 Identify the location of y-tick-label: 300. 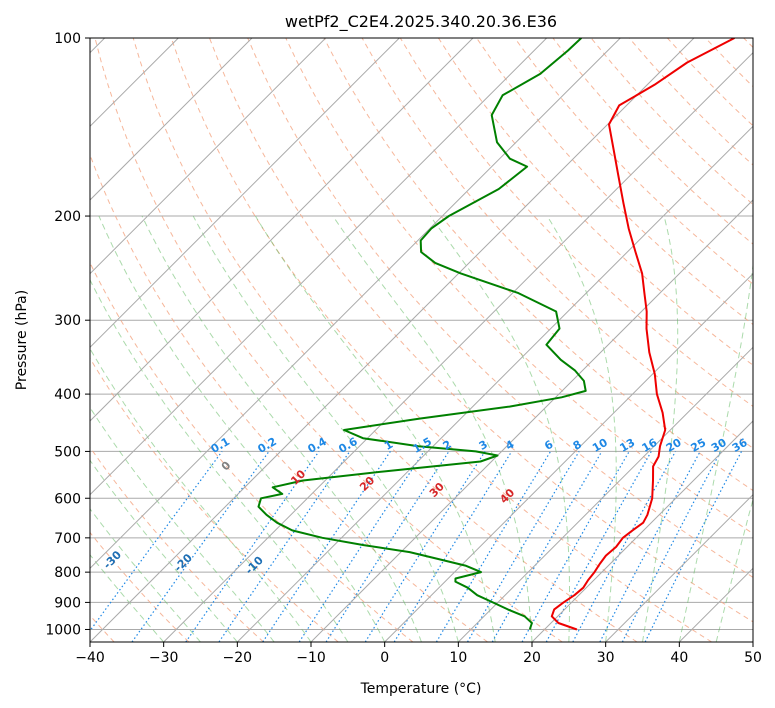
(67, 321).